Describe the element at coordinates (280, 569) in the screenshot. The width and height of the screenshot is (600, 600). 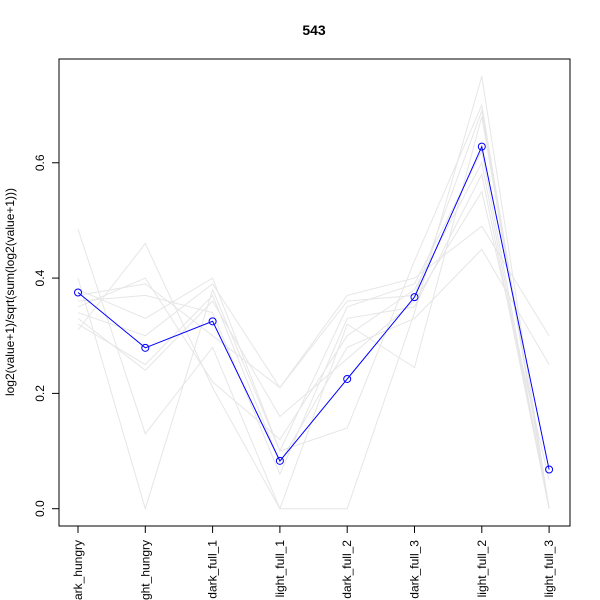
I see `x-tick-label-light_full_1: light_full_1` at that location.